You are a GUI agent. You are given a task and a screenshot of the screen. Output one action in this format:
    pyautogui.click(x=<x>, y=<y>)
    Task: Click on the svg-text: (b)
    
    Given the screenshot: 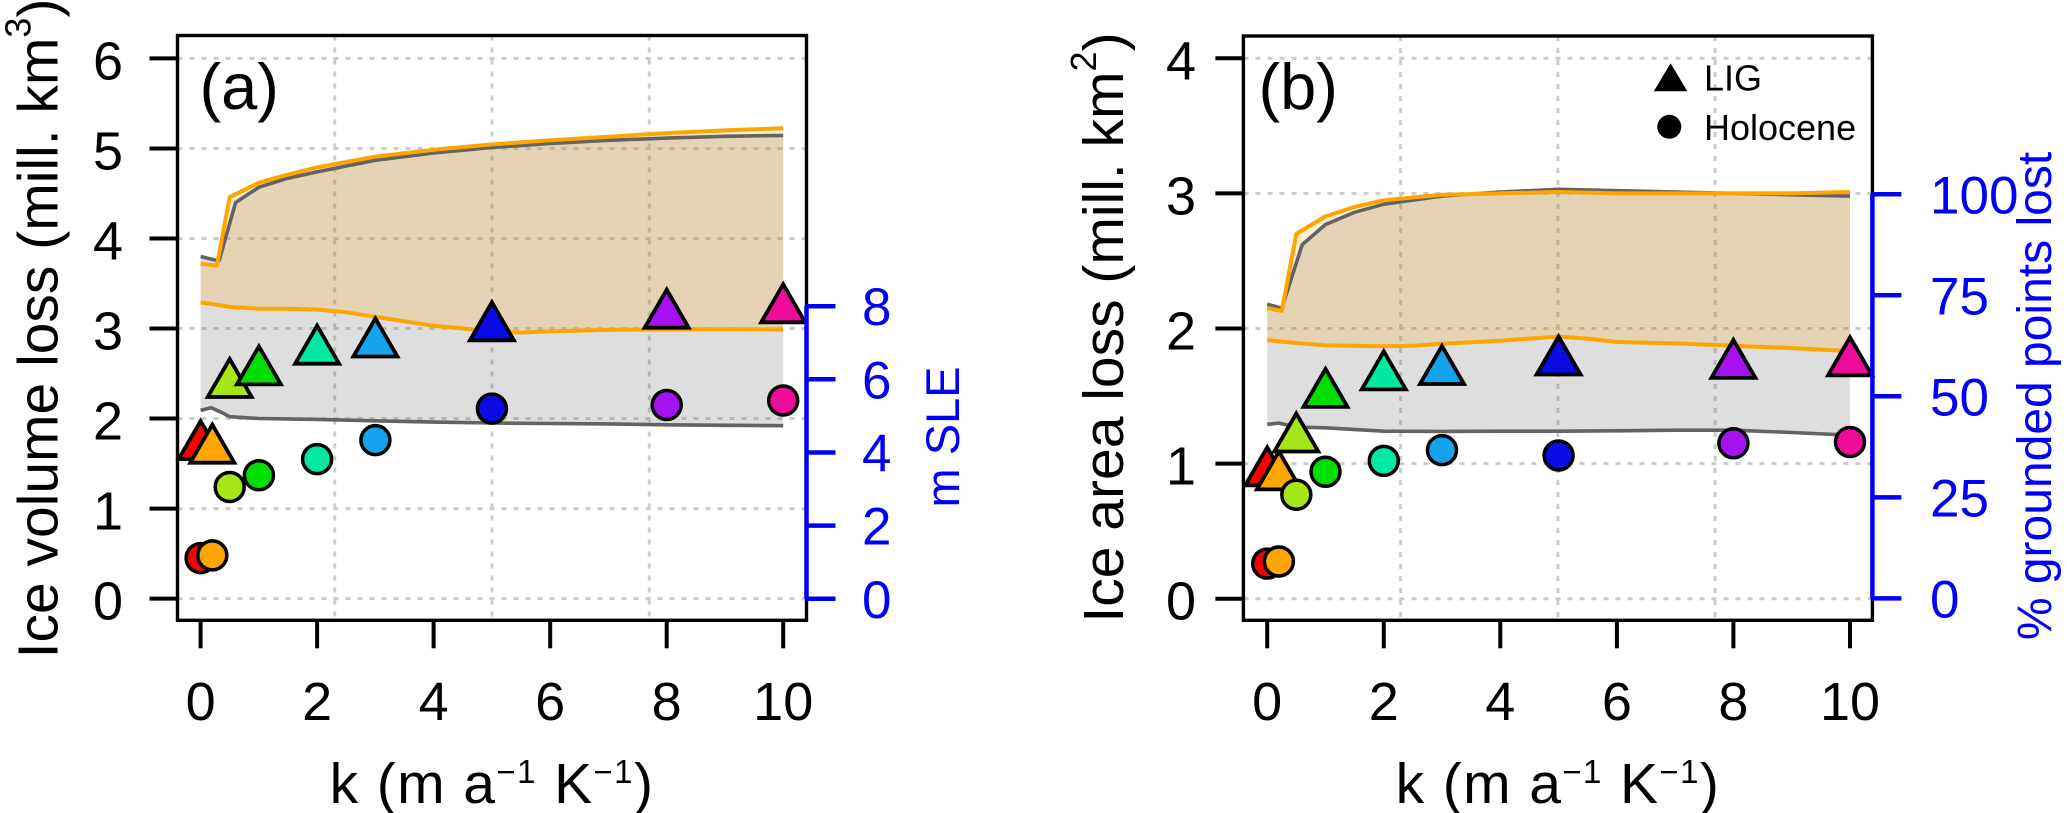 What is the action you would take?
    pyautogui.click(x=1298, y=86)
    